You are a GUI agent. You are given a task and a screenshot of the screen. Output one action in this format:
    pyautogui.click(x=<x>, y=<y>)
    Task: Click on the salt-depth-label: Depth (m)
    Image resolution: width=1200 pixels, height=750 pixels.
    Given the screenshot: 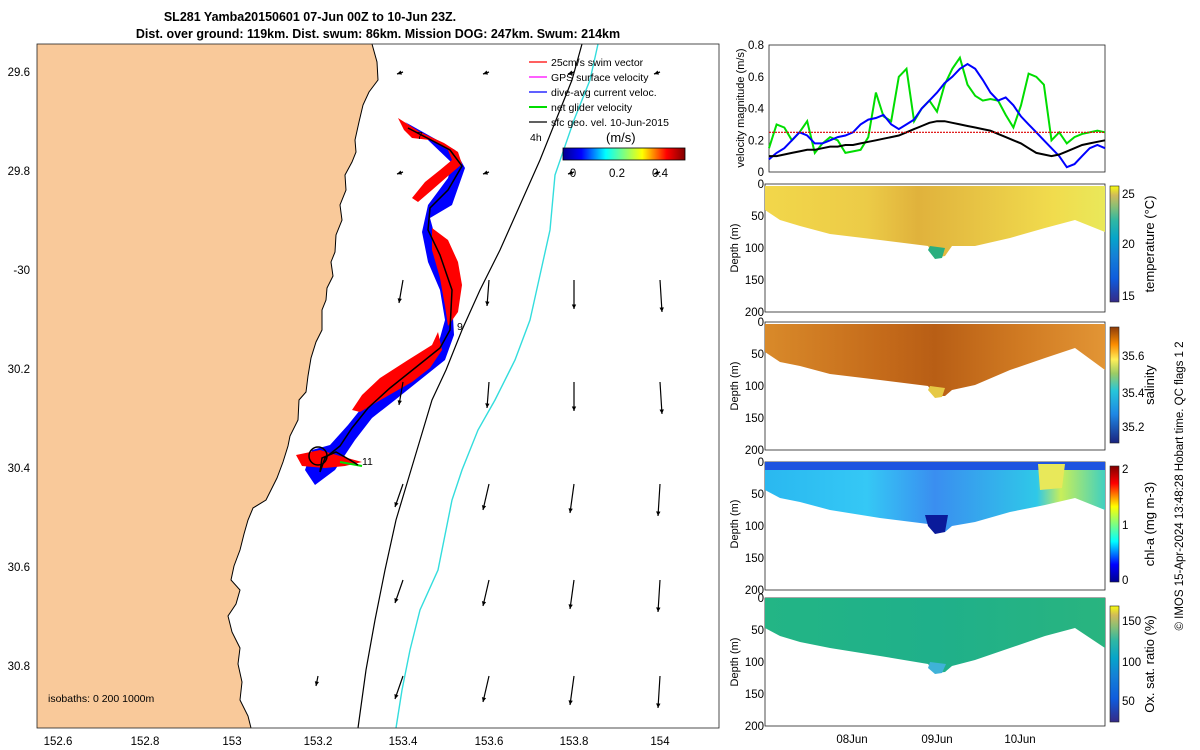 What is the action you would take?
    pyautogui.click(x=735, y=386)
    